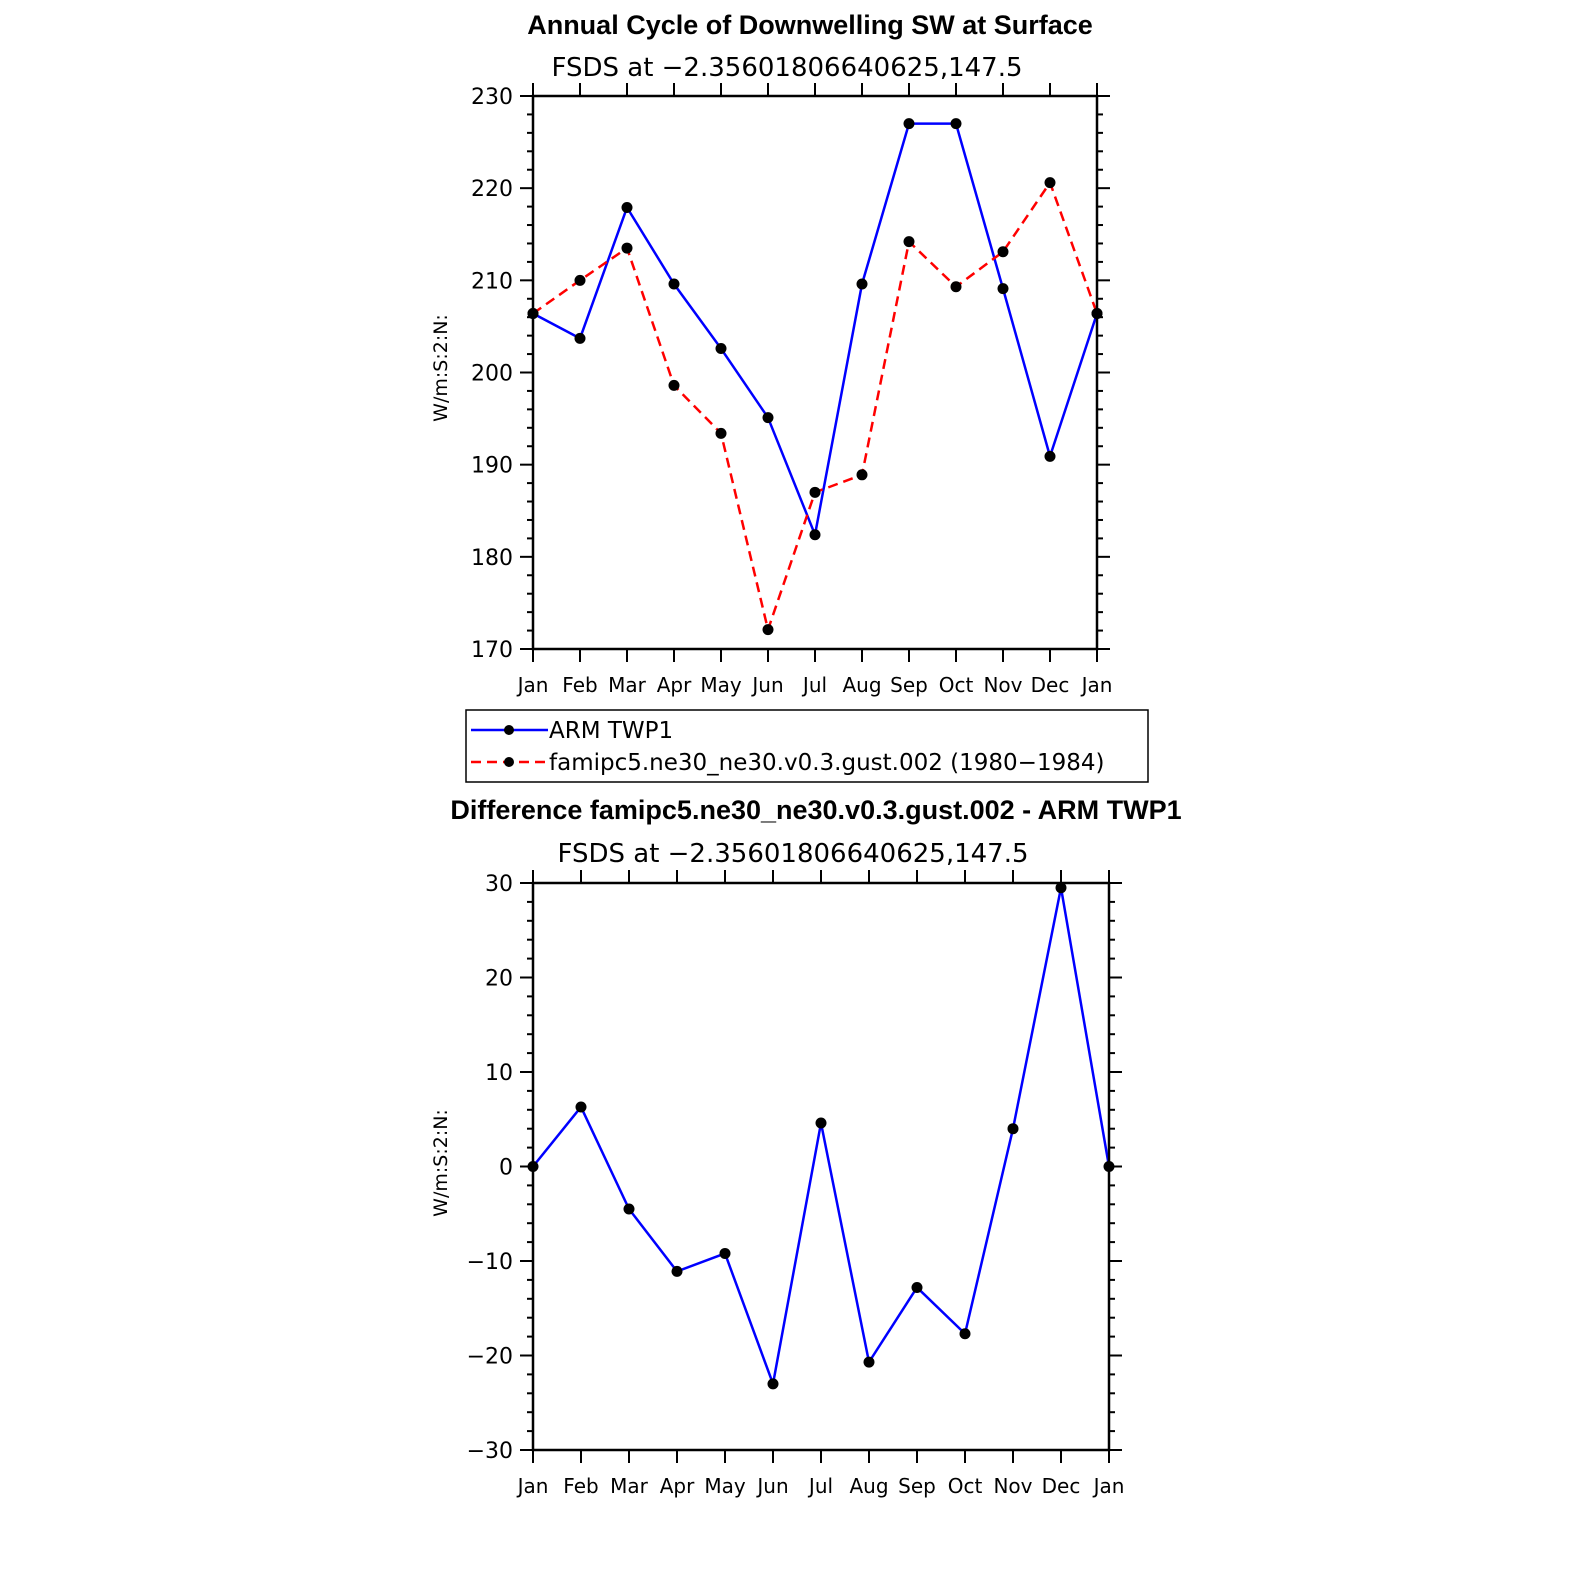 The image size is (1574, 1574). What do you see at coordinates (490, 1451) in the screenshot?
I see `y-tick-label: −30` at bounding box center [490, 1451].